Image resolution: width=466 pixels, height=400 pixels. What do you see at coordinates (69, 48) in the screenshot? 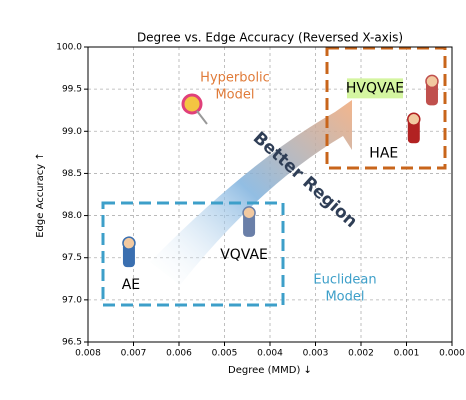
I see `y-tick-label: 100.0` at bounding box center [69, 48].